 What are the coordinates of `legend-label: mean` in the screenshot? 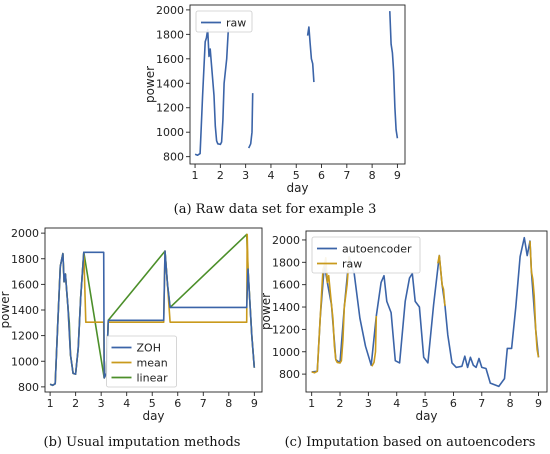 It's located at (152, 363).